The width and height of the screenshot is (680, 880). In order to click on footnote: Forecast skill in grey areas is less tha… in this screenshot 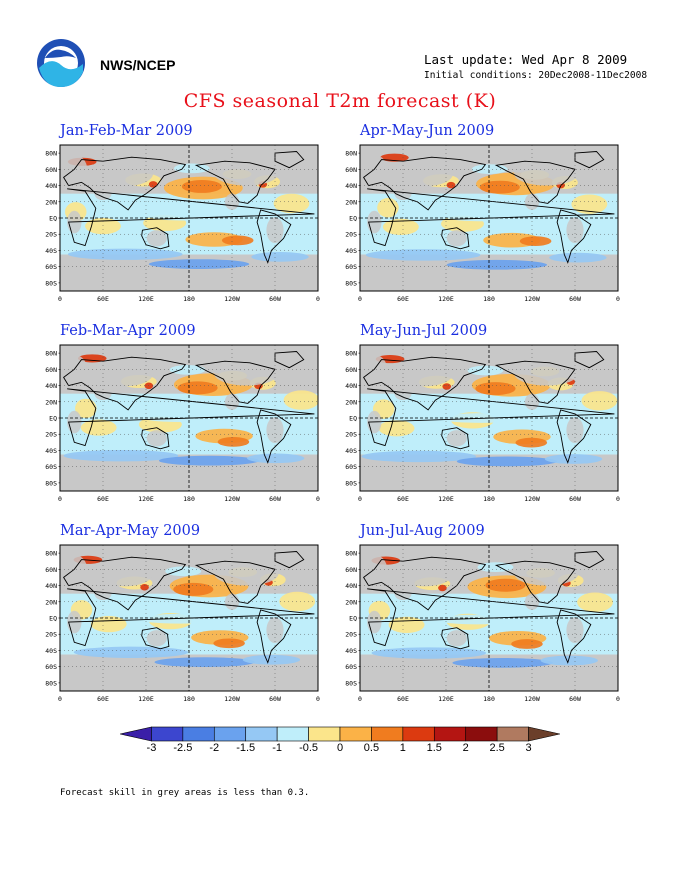, I will do `click(185, 793)`.